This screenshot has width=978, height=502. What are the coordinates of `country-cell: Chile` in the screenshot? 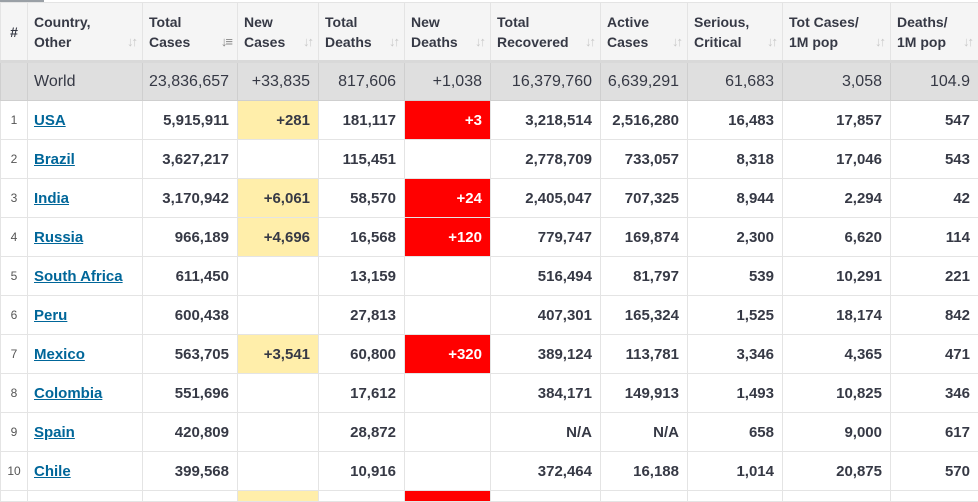 It's located at (85, 471).